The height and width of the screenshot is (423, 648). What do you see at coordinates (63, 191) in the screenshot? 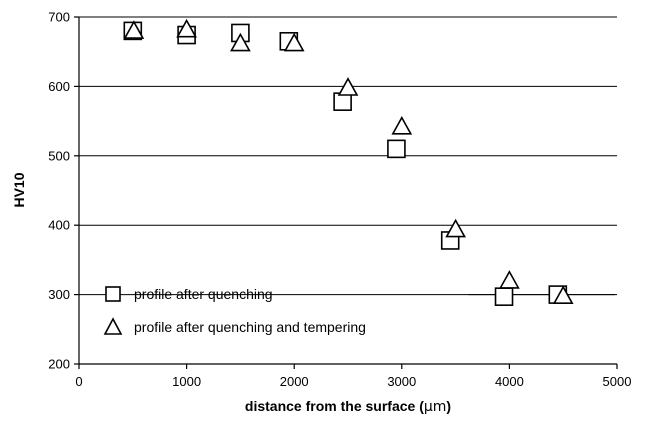
I see `y-tick-labels: 200 300 400 500 600 700` at bounding box center [63, 191].